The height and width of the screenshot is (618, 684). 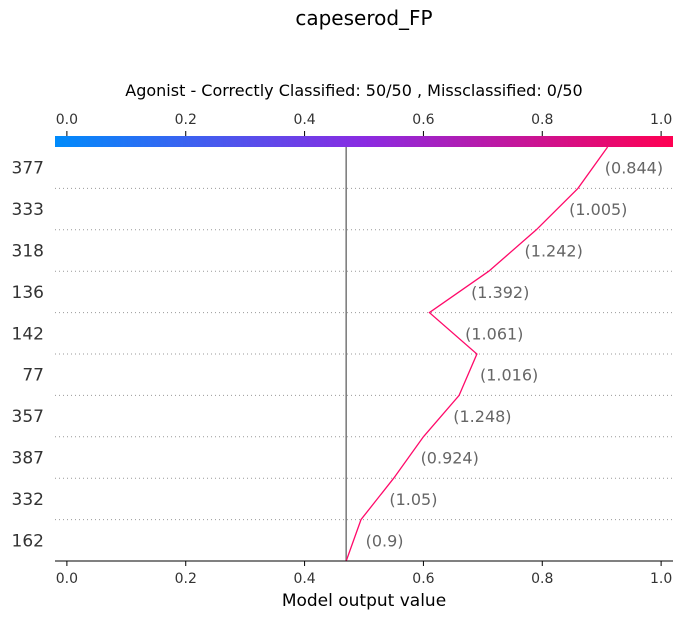 What do you see at coordinates (67, 579) in the screenshot?
I see `bottom-tick-label: 0.0` at bounding box center [67, 579].